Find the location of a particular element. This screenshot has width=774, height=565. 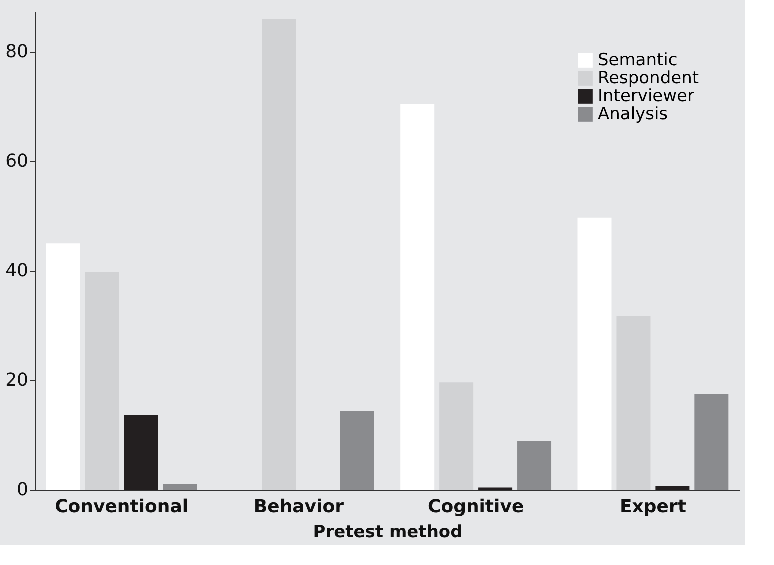

legend-label: Respondent is located at coordinates (649, 78).